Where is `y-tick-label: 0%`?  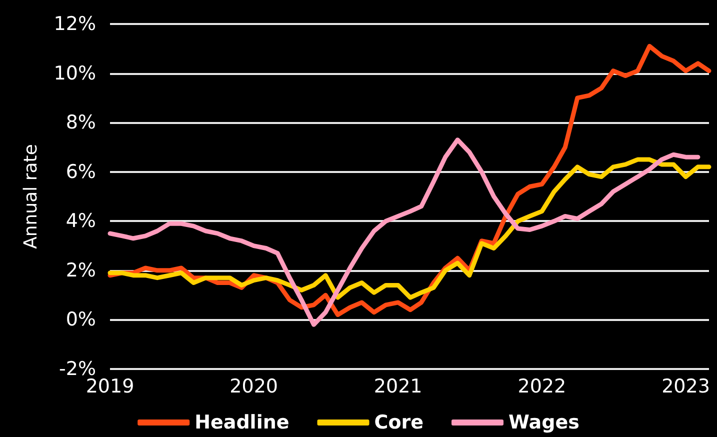
y-tick-label: 0% is located at coordinates (81, 319).